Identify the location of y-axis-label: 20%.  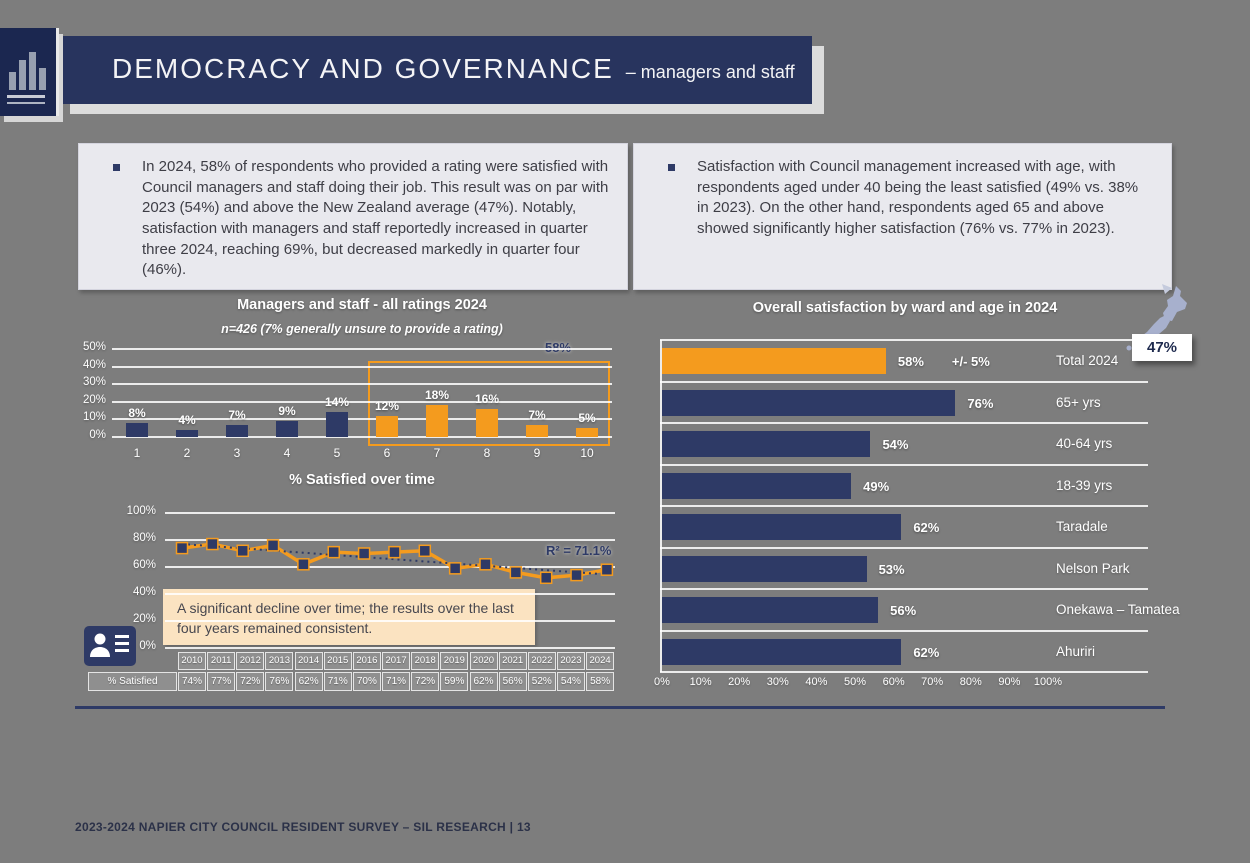
(144, 619).